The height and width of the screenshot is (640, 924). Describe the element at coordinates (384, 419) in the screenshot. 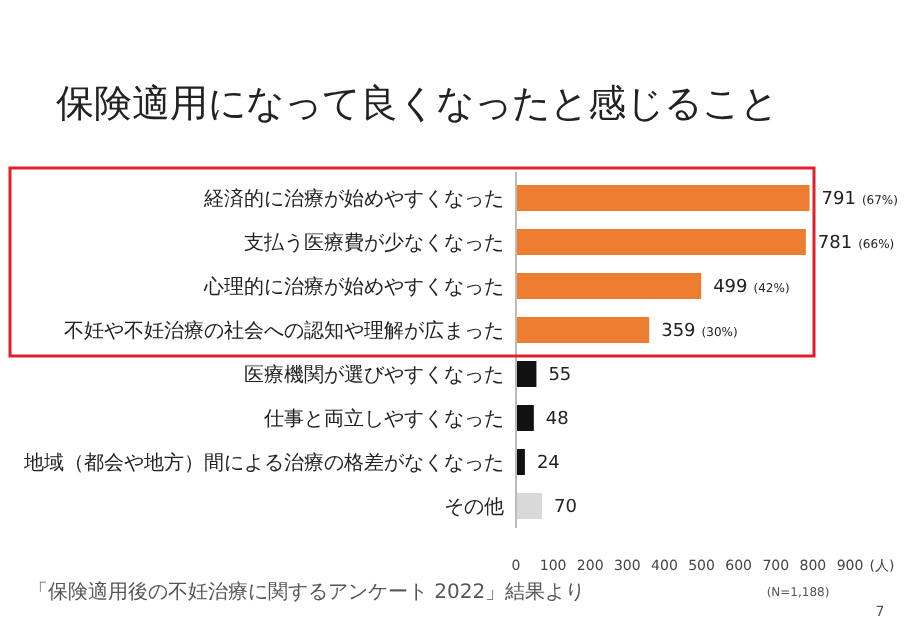

I see `y-tick-label: 仕事と両立しやすくなった` at that location.